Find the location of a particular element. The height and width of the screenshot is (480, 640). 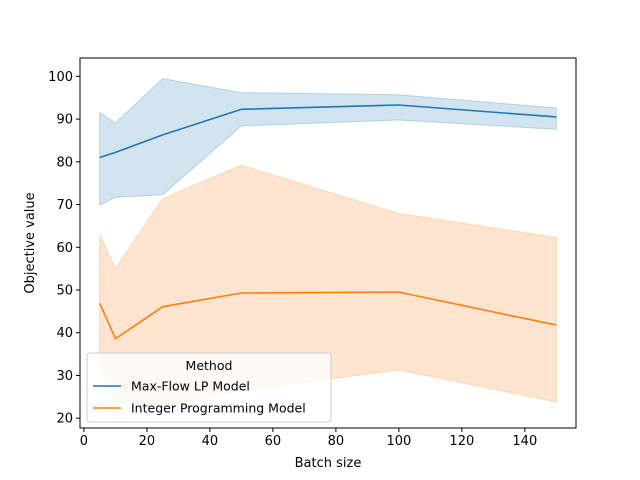

y-tick-label: 80 is located at coordinates (64, 162).